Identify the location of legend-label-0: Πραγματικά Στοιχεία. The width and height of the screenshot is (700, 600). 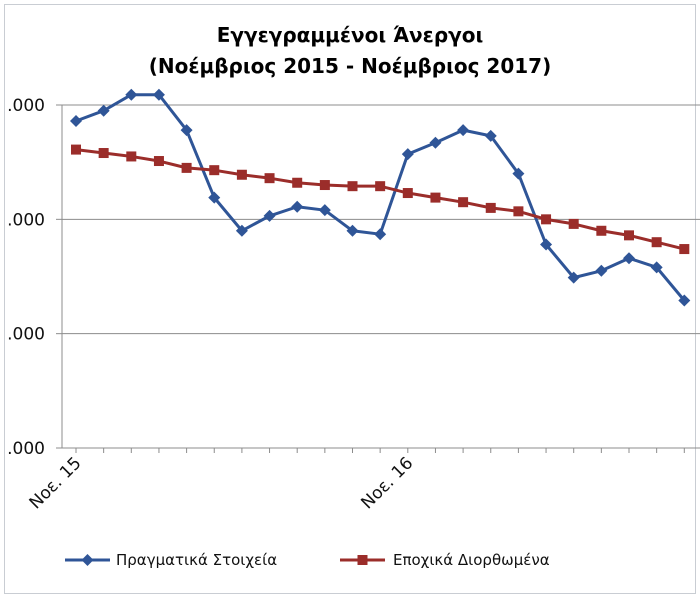
(196, 560).